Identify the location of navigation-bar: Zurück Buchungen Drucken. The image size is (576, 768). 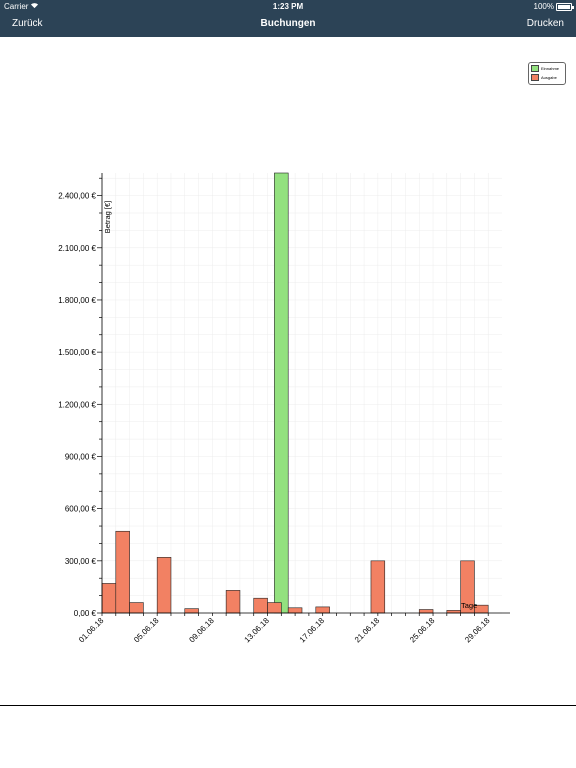
(288, 25).